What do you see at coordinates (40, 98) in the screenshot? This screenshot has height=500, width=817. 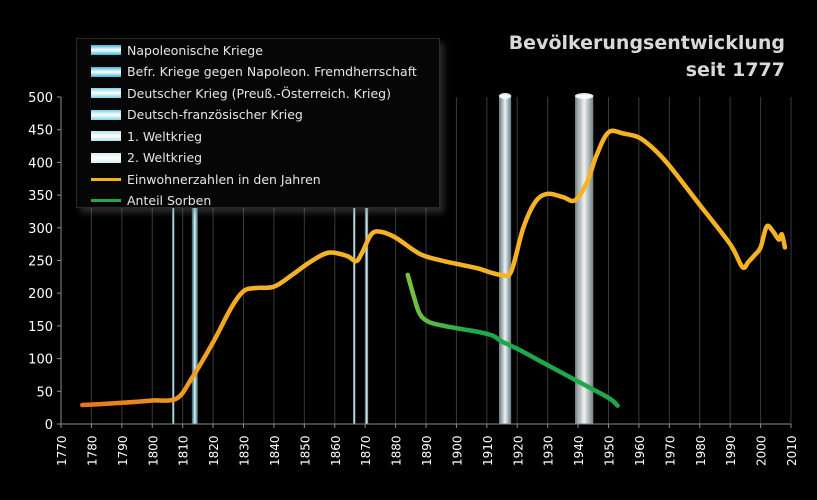 I see `y-tick-label-500: 500` at bounding box center [40, 98].